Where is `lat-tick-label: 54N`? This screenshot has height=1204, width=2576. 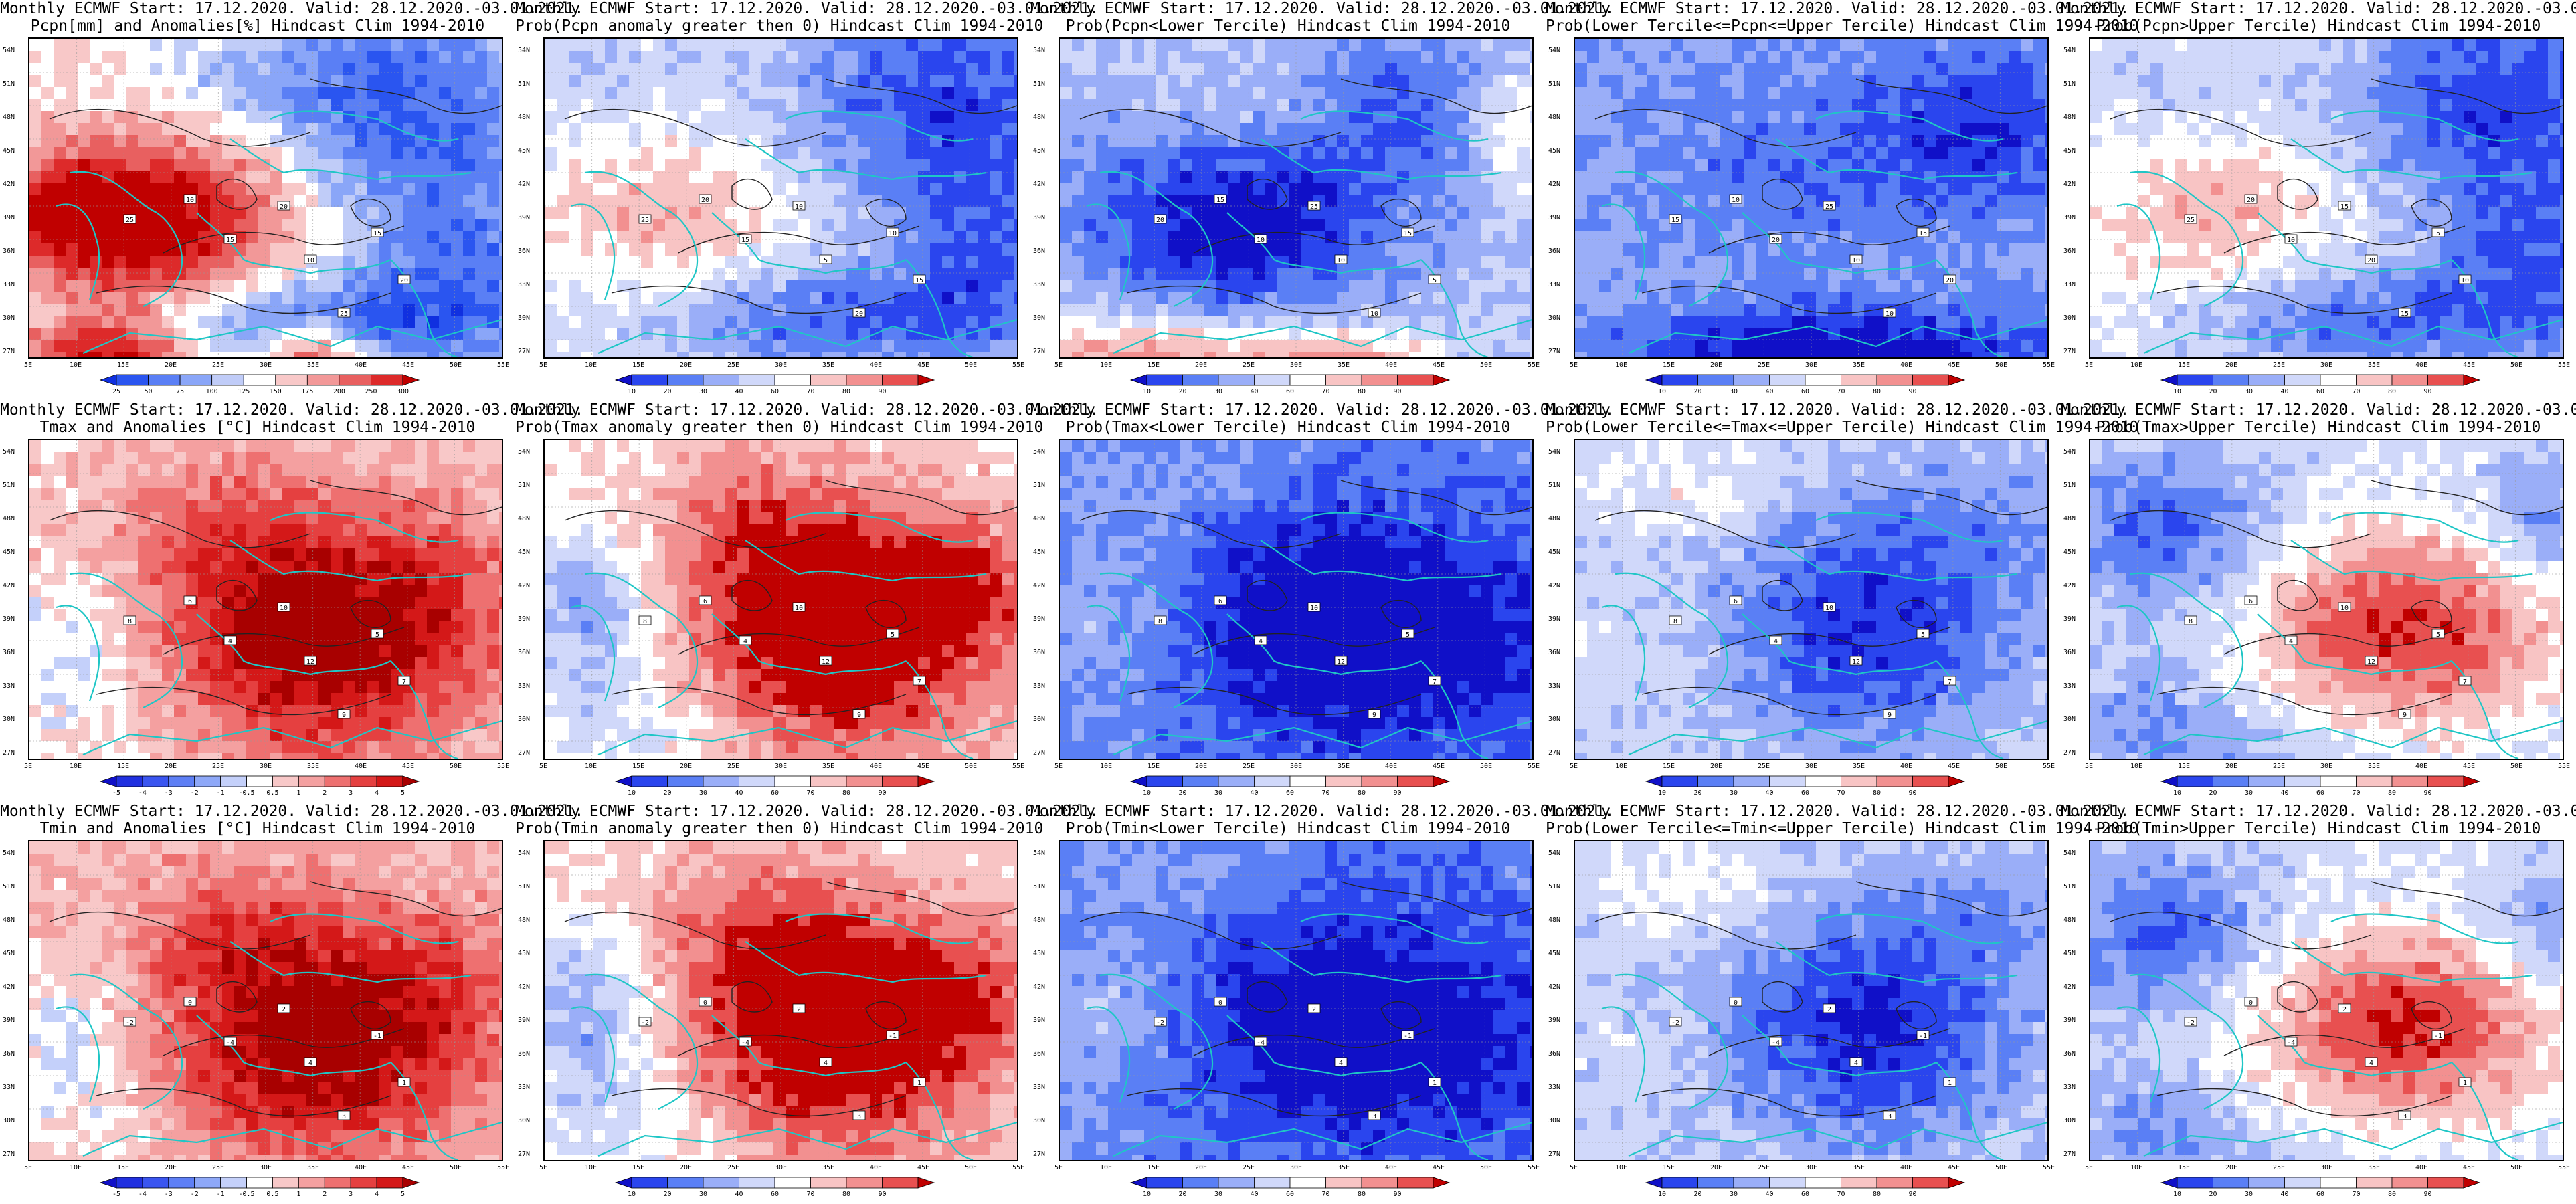
lat-tick-label: 54N is located at coordinates (524, 50).